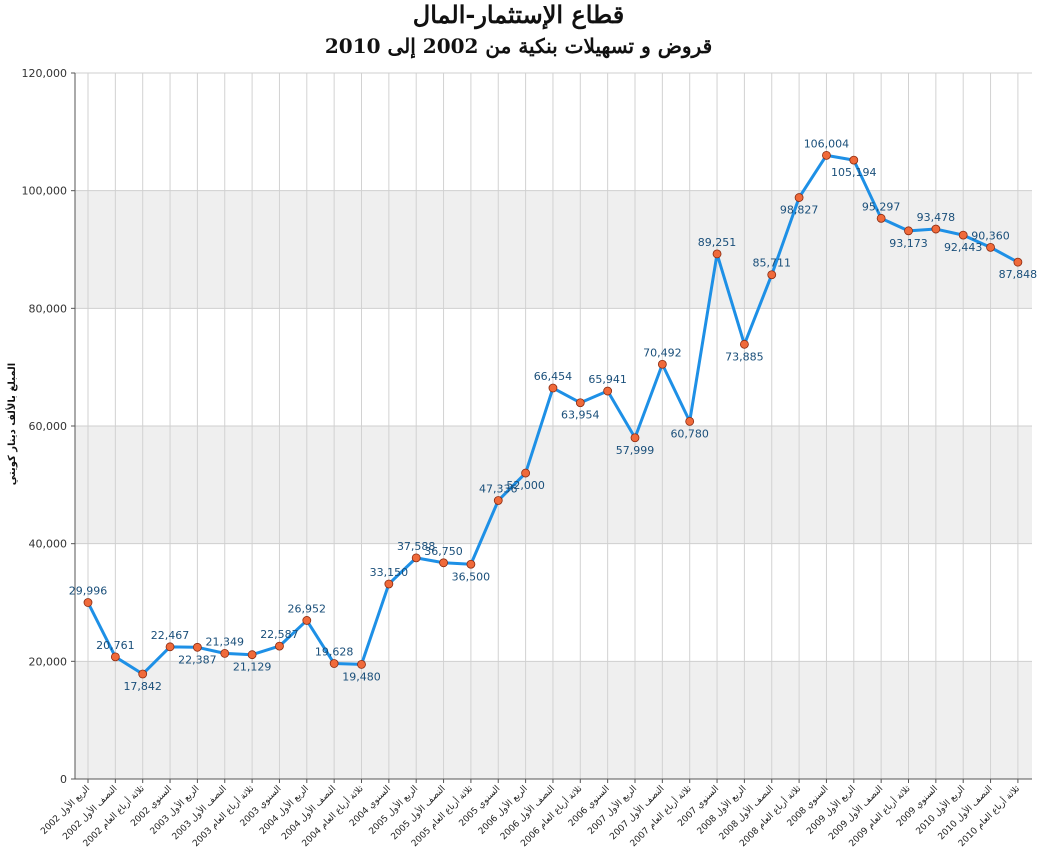 The height and width of the screenshot is (866, 1037). I want to click on data-label: 87,848, so click(1018, 274).